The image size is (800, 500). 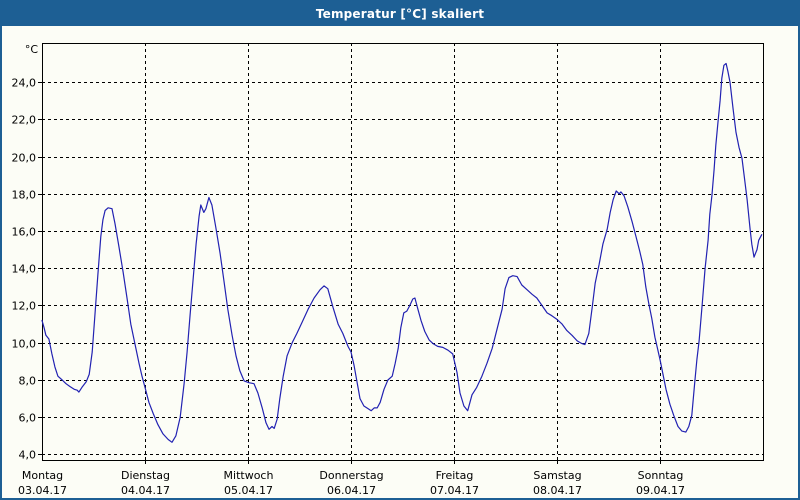 What do you see at coordinates (145, 490) in the screenshot?
I see `x-axis-date-label: 04.04.17` at bounding box center [145, 490].